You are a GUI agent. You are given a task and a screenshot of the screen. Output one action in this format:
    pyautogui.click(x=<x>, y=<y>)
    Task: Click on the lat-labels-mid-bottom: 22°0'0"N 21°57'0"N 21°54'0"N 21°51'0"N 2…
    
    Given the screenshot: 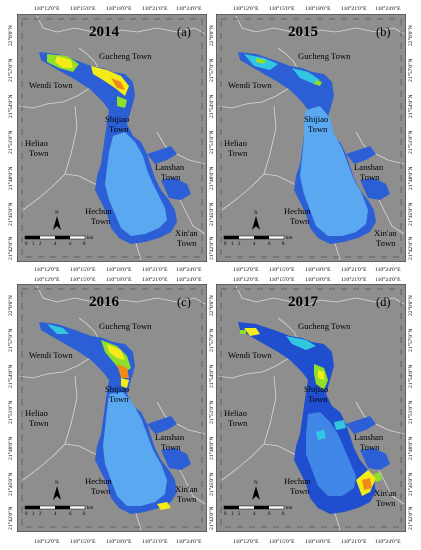 What is the action you would take?
    pyautogui.click(x=211, y=412)
    